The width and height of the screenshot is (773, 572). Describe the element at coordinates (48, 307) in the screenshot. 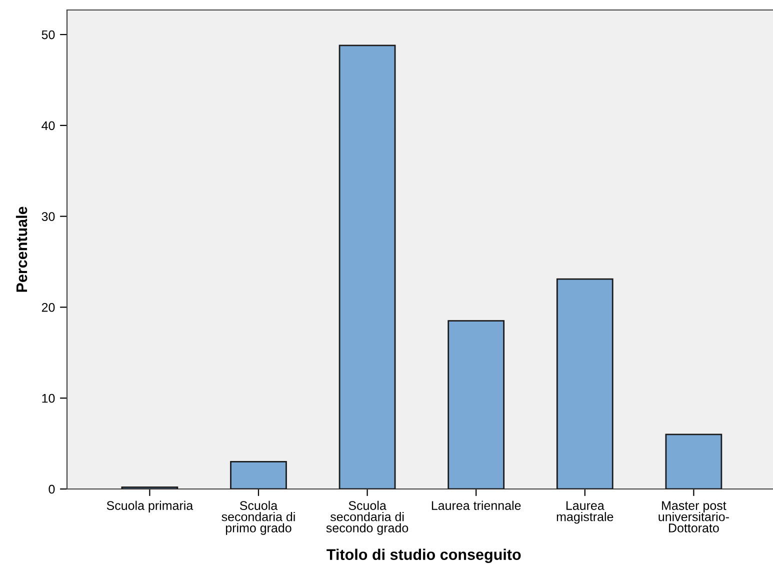

I see `y-tick-label: 20` at that location.